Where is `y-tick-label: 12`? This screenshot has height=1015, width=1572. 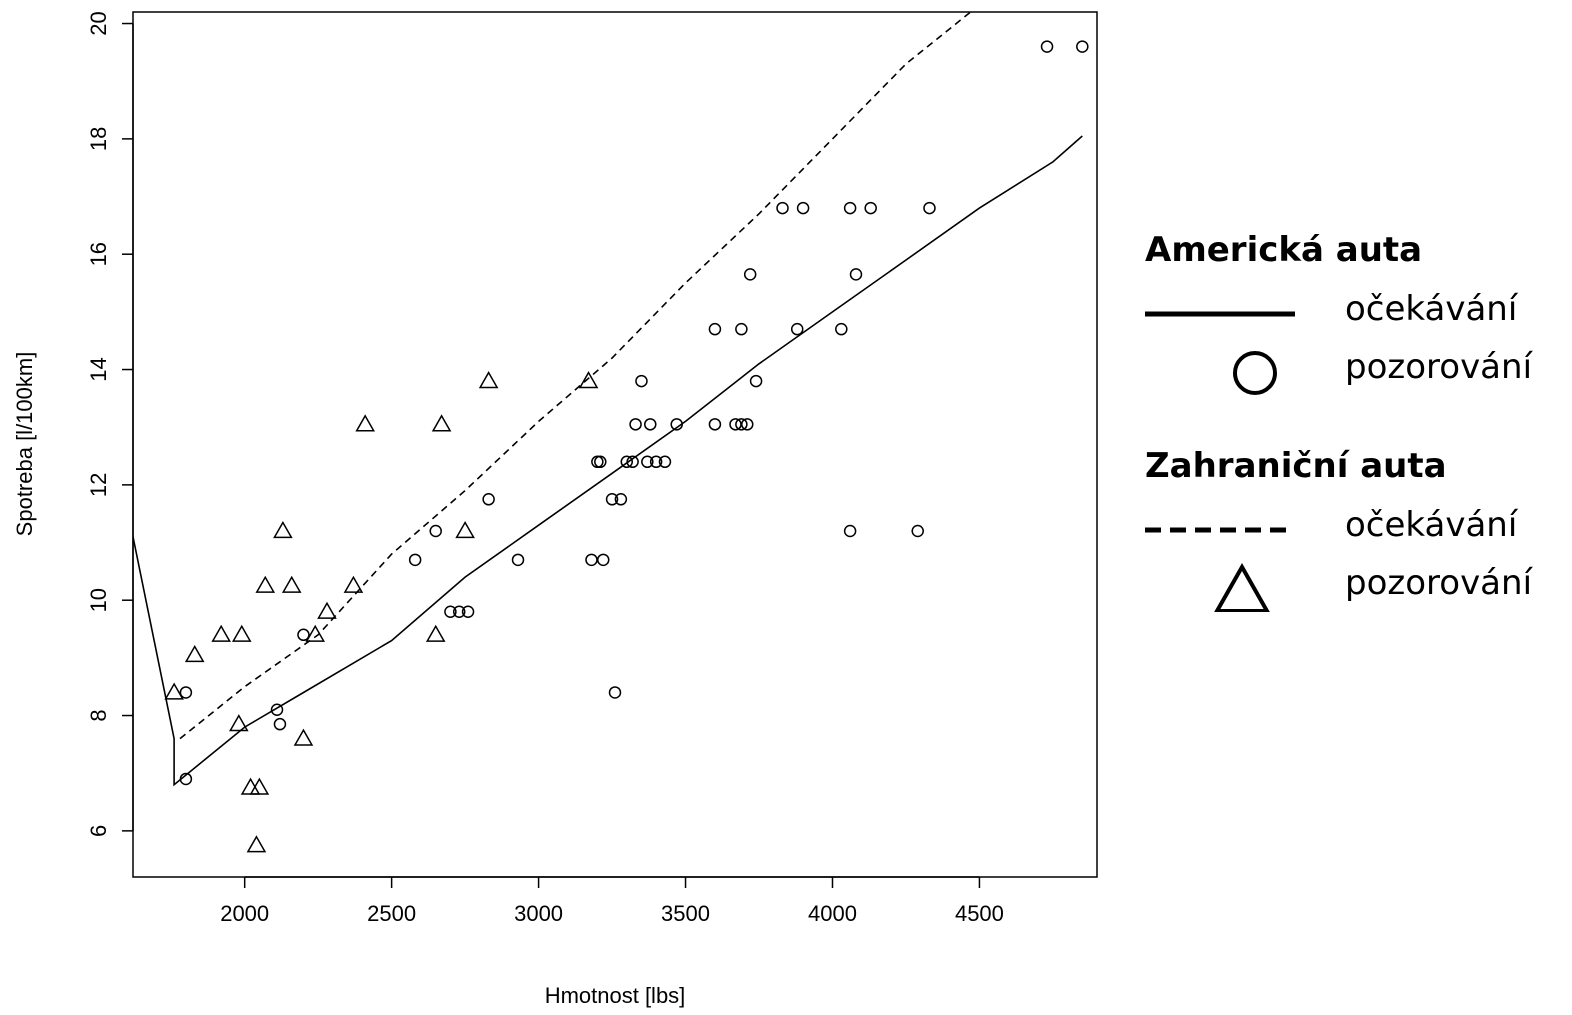 y-tick-label: 12 is located at coordinates (98, 485).